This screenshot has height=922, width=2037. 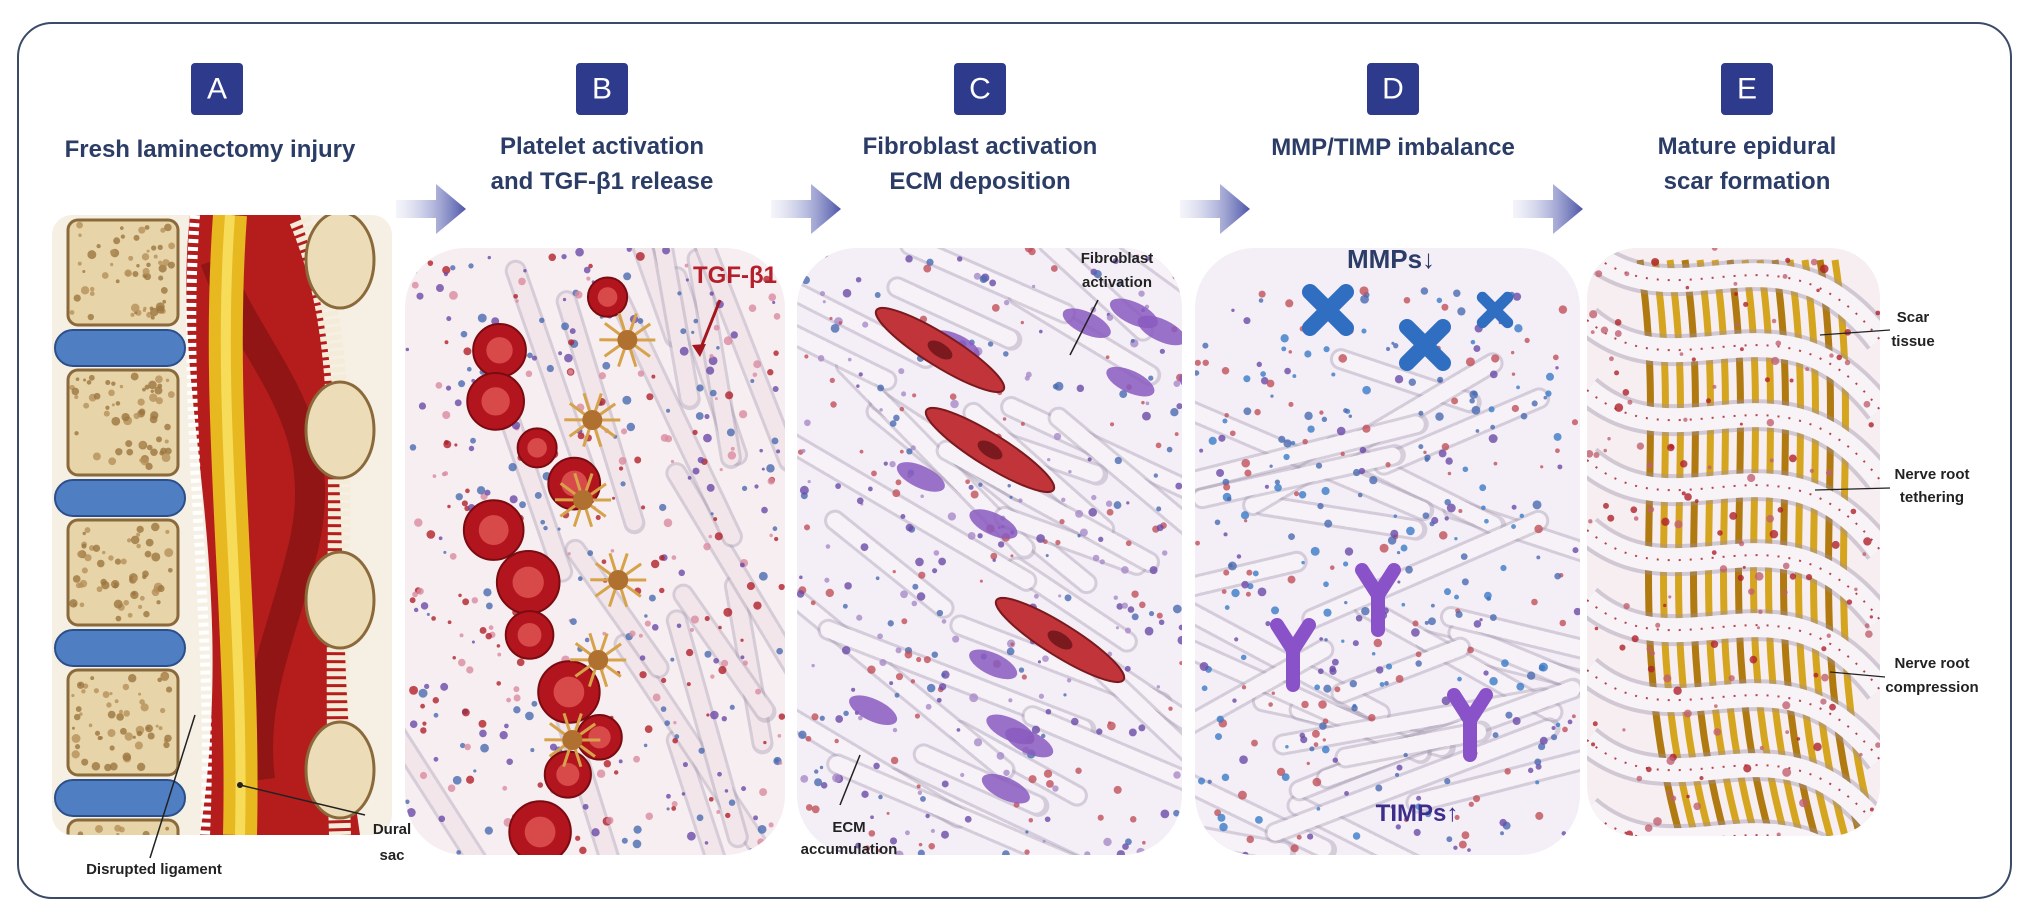 I want to click on panel-c-art, so click(x=989, y=551).